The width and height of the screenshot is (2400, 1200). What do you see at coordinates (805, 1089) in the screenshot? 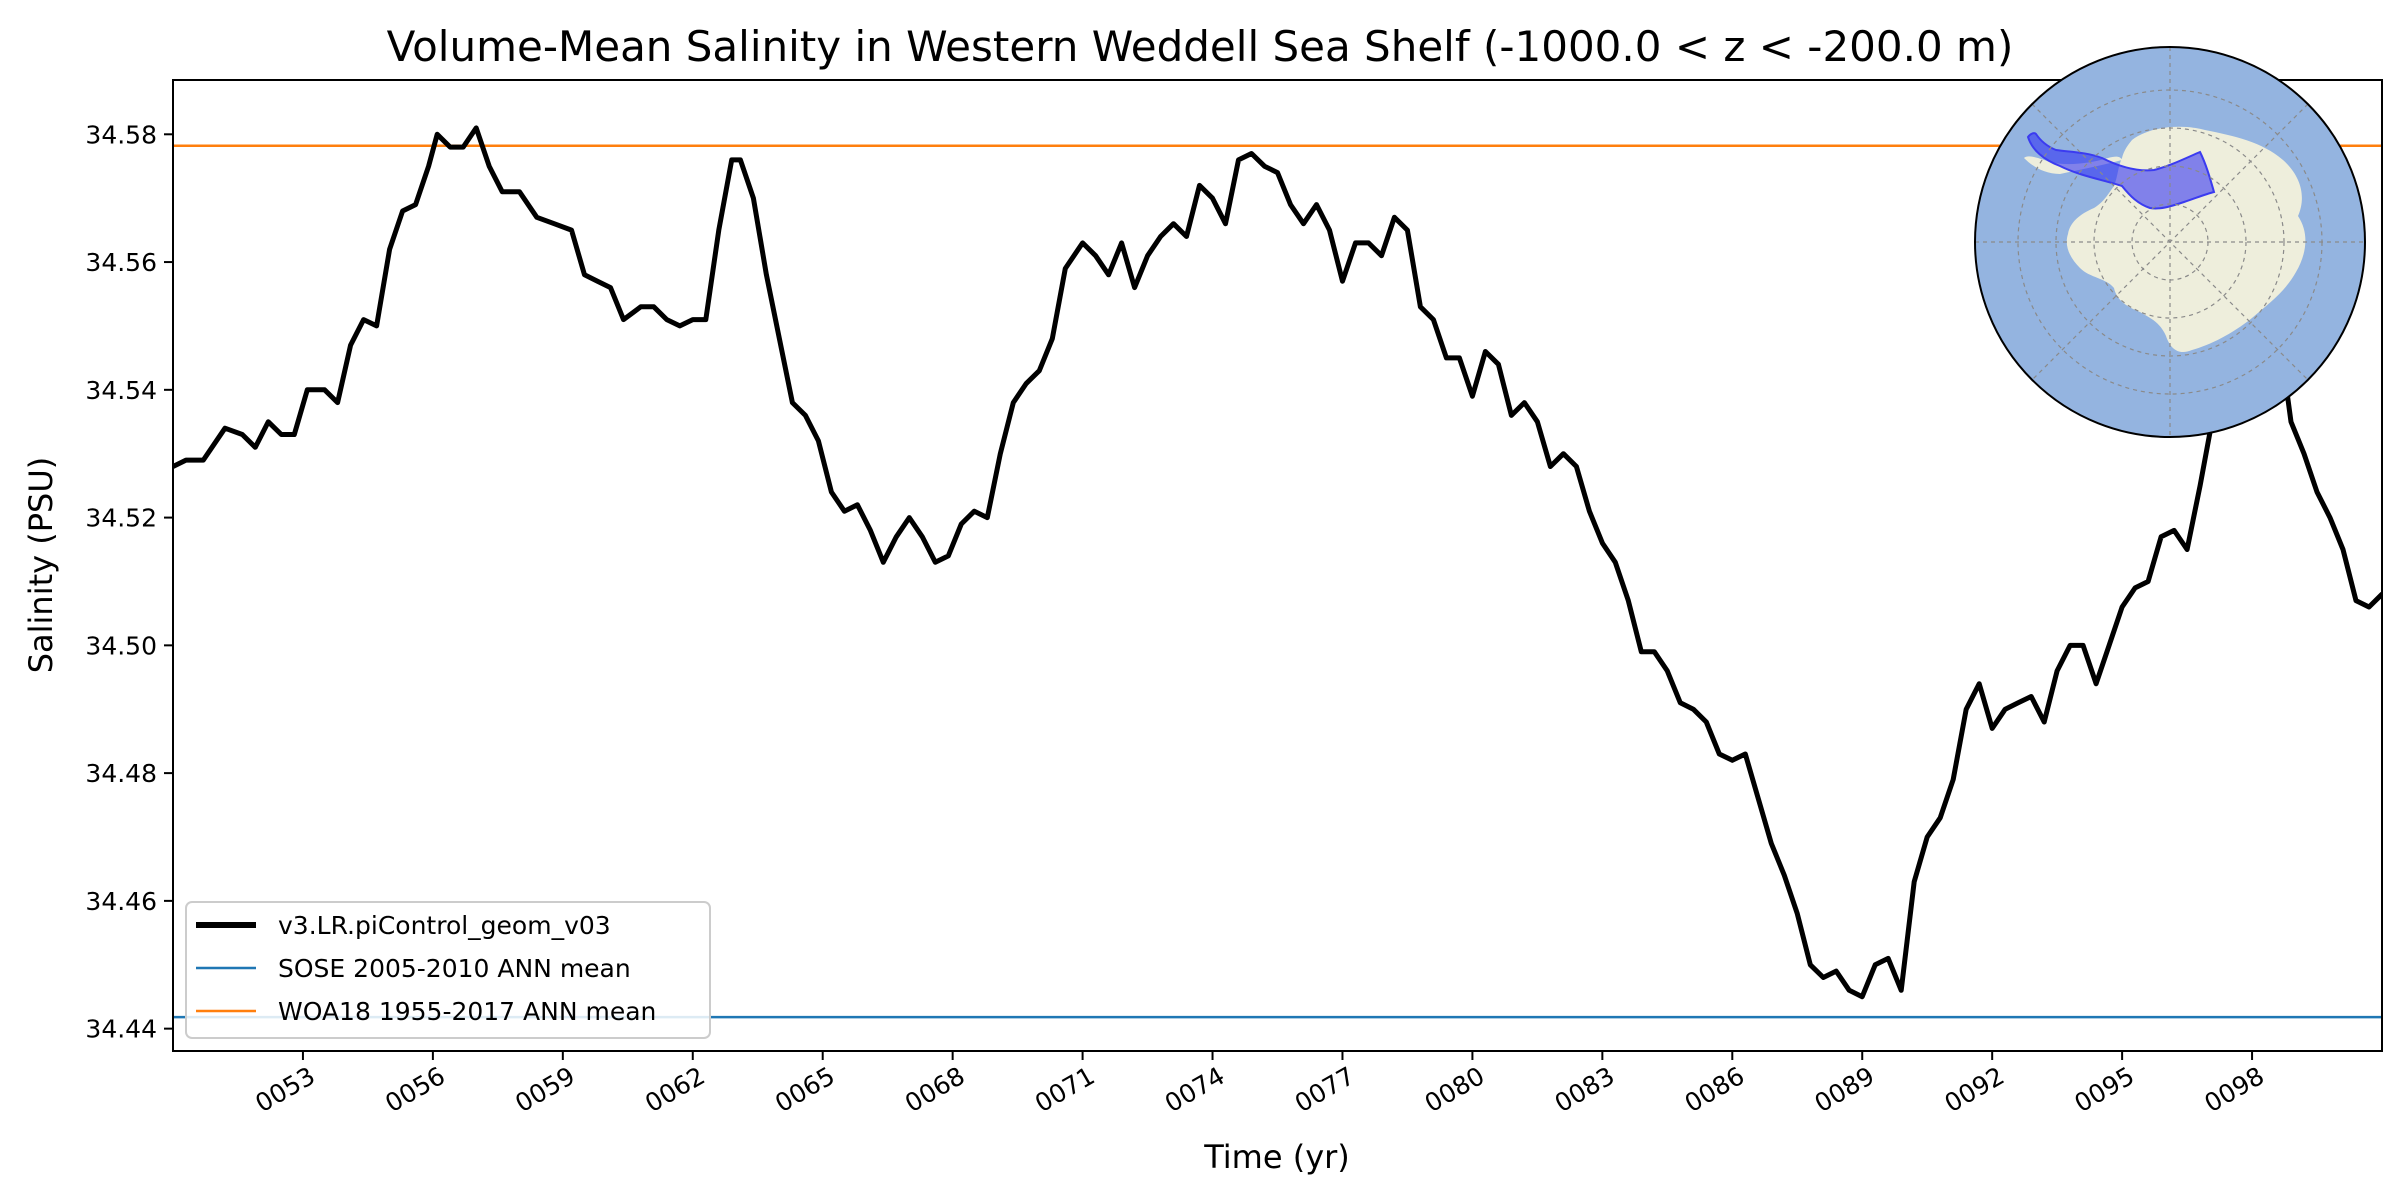
I see `x-tick-label: 0065` at bounding box center [805, 1089].